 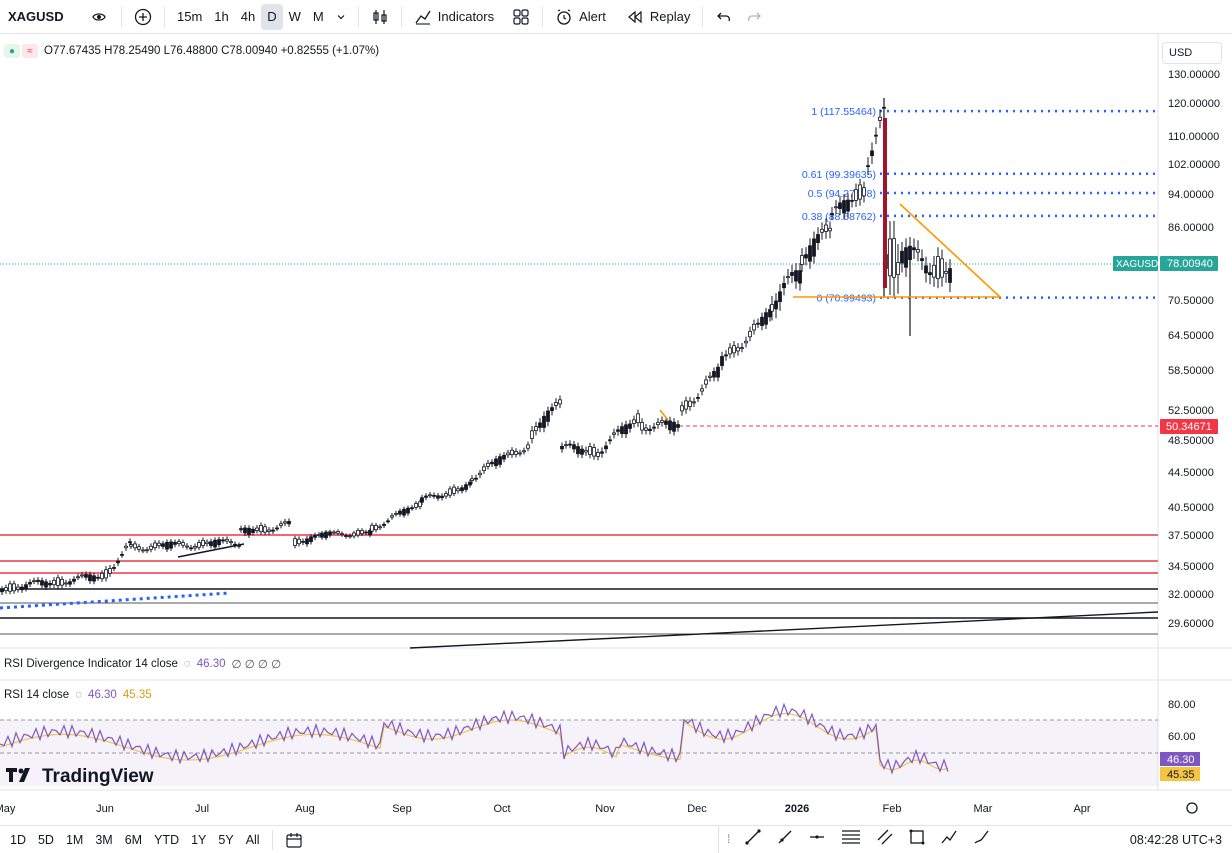 What do you see at coordinates (318, 16) in the screenshot?
I see `interval-m: M` at bounding box center [318, 16].